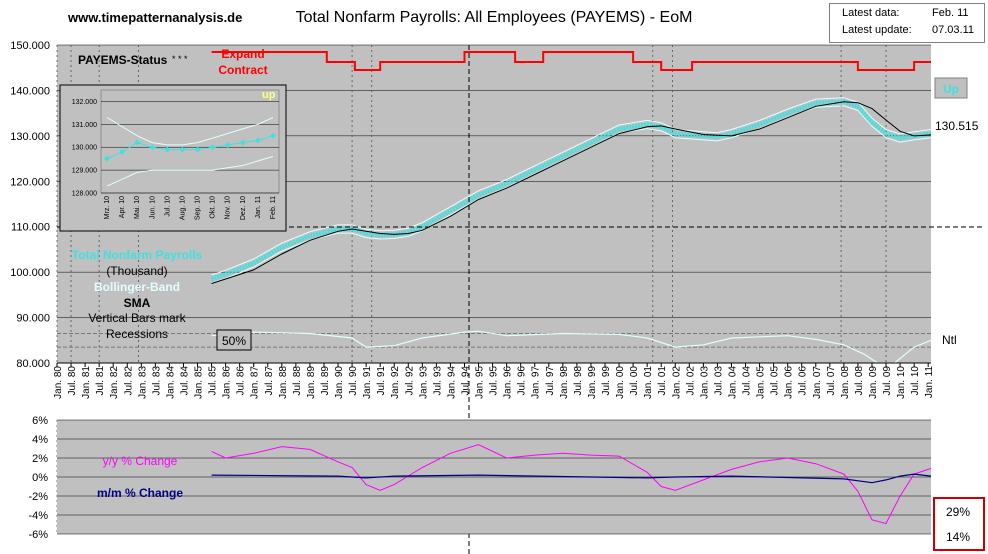 This screenshot has height=554, width=988. What do you see at coordinates (451, 382) in the screenshot?
I see `x-tick-label: Jan. 94` at bounding box center [451, 382].